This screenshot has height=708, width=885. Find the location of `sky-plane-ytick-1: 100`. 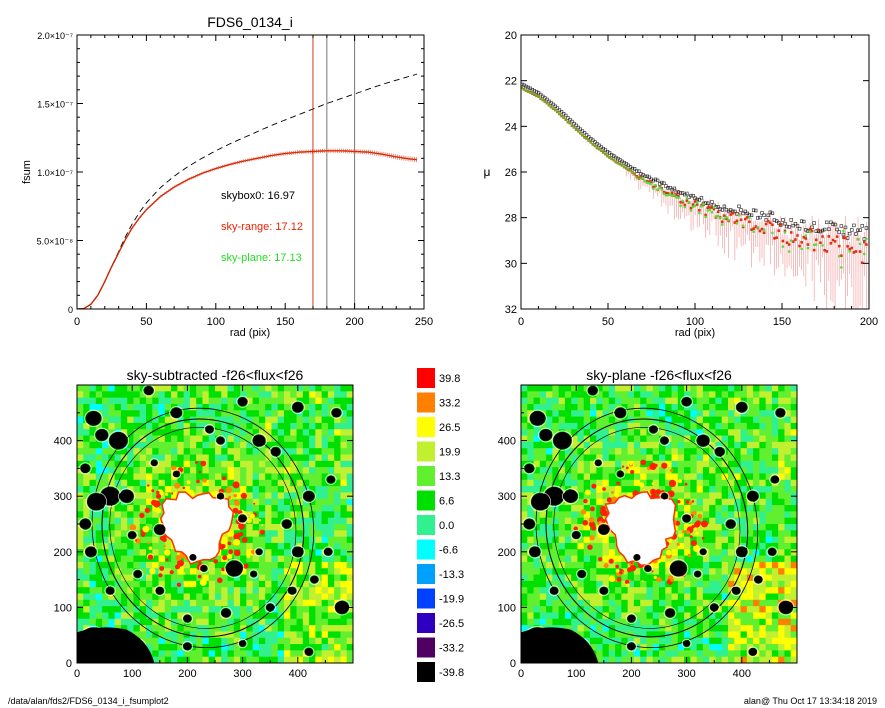

sky-plane-ytick-1: 100 is located at coordinates (507, 608).